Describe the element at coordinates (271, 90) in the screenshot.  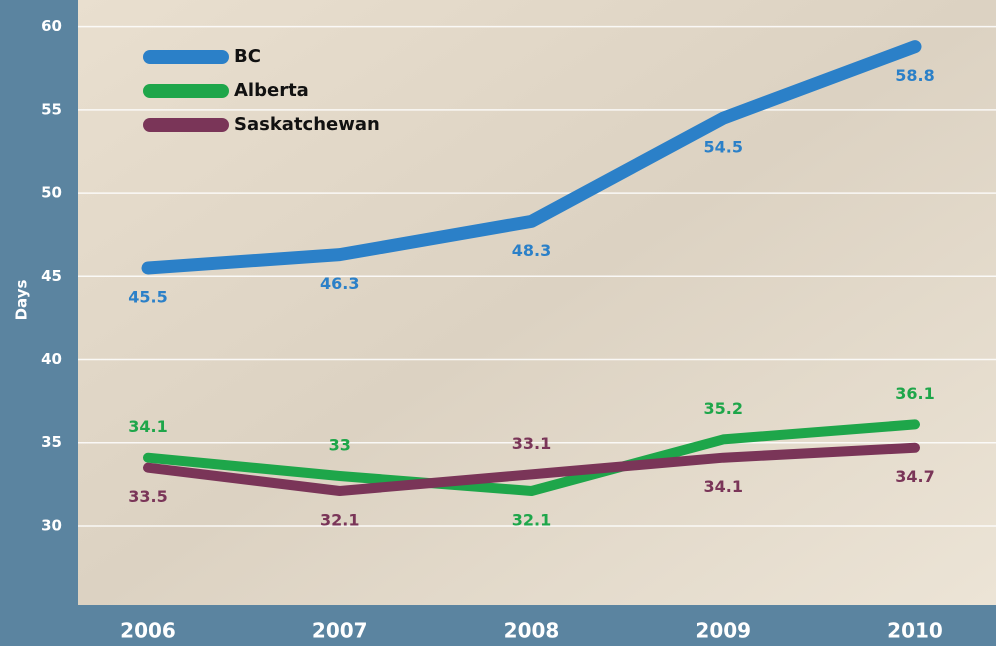
I see `legend-label: Alberta` at that location.